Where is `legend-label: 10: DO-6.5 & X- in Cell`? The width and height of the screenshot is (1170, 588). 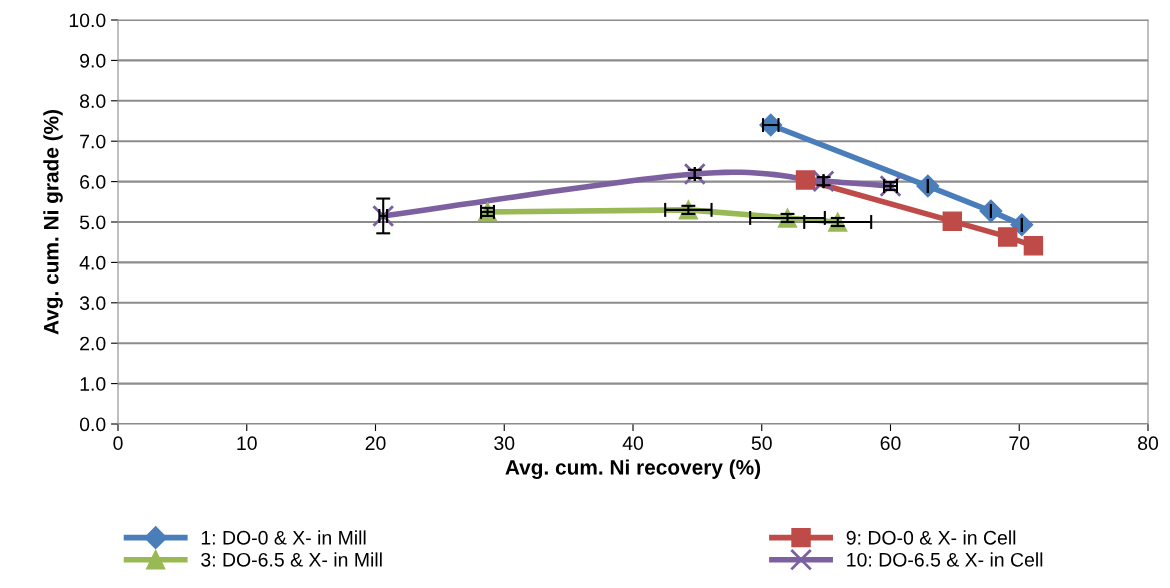 legend-label: 10: DO-6.5 & X- in Cell is located at coordinates (945, 559).